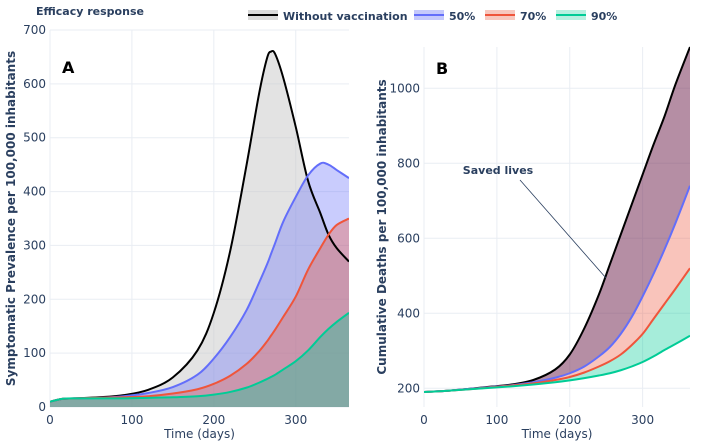  What do you see at coordinates (515, 16) in the screenshot?
I see `legend-item-2: 70%` at bounding box center [515, 16].